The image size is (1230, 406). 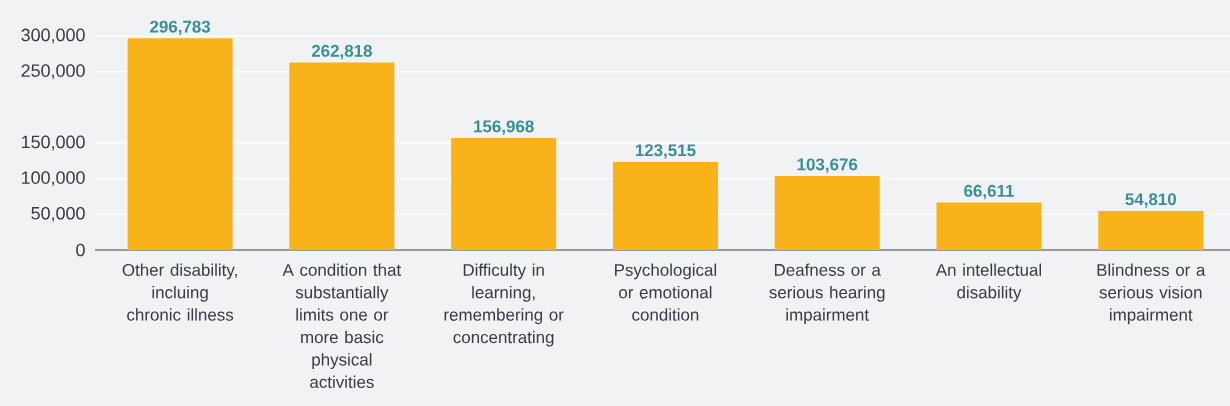 I want to click on x-tick-label: Deafness or a serious hearing impairment, so click(x=827, y=294).